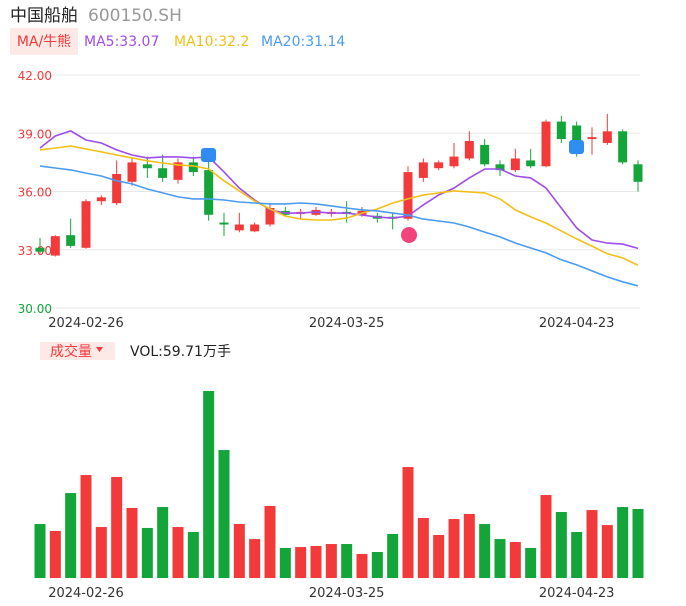  Describe the element at coordinates (208, 155) in the screenshot. I see `signal-icon` at that location.